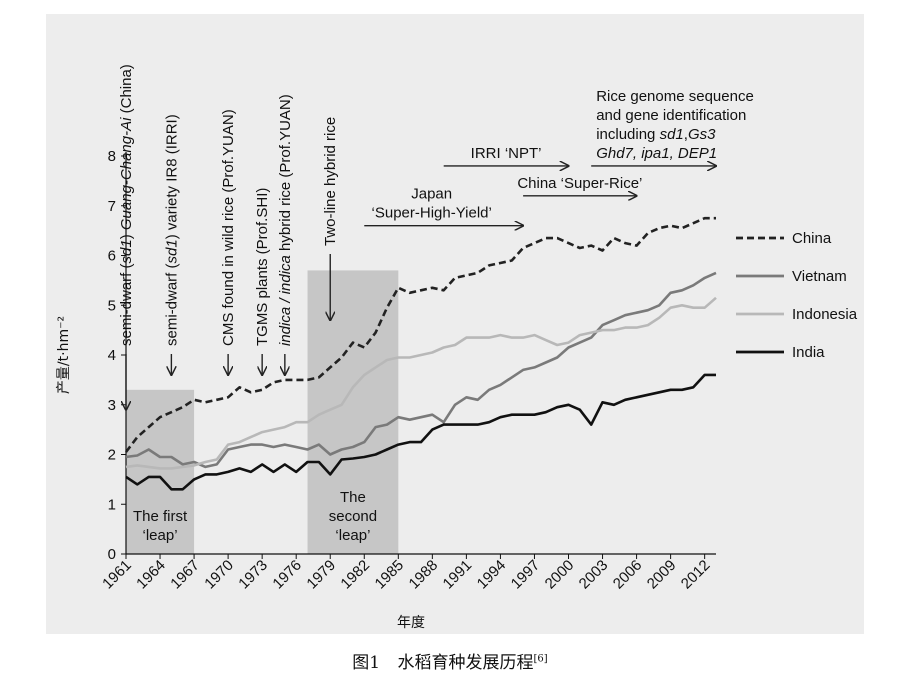 This screenshot has height=686, width=900. I want to click on x-tick-label-2003: 2003, so click(594, 575).